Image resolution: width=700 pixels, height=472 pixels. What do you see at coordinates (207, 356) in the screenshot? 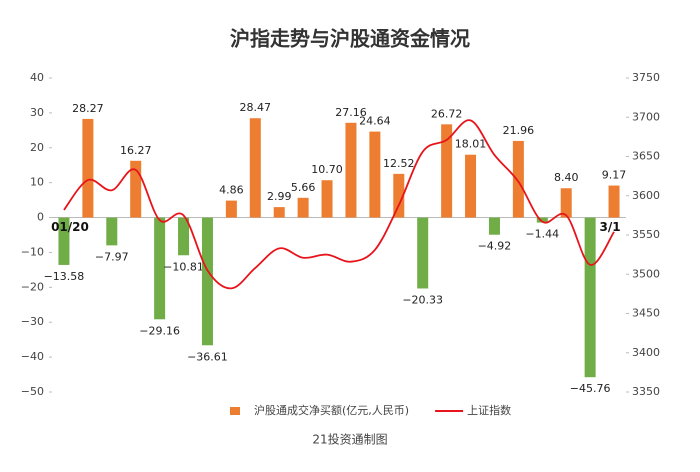
I see `data-label: −36.61` at bounding box center [207, 356].